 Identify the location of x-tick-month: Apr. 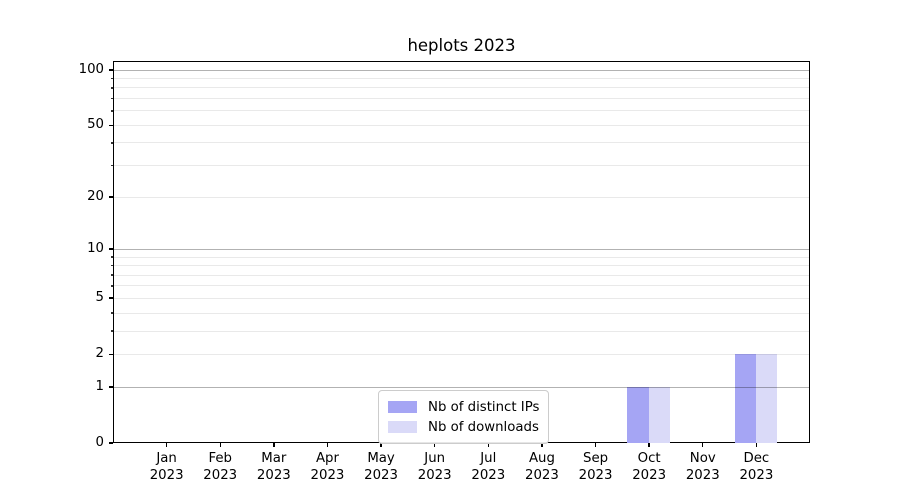
(327, 458).